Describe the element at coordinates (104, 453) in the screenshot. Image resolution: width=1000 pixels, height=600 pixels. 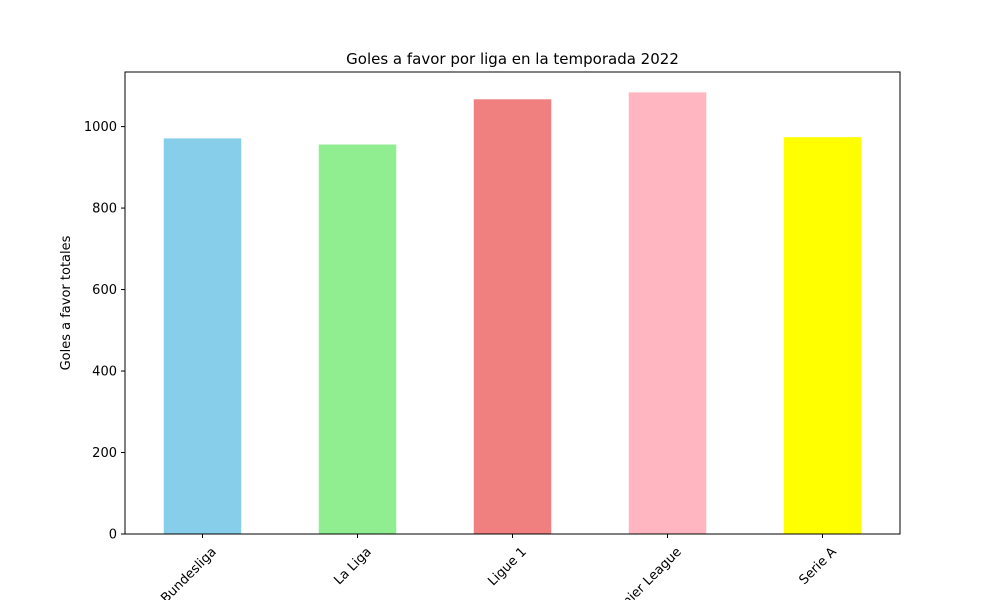
I see `y-tick-label: 200` at that location.